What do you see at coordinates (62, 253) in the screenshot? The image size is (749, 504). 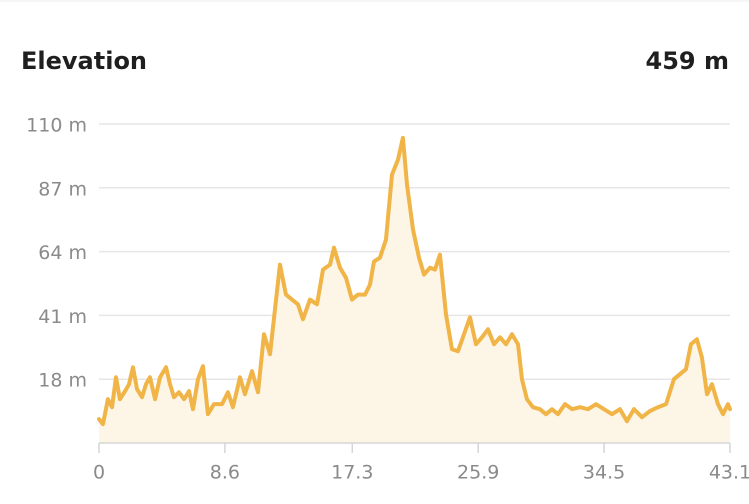 I see `y-tick-label: 64 m` at bounding box center [62, 253].